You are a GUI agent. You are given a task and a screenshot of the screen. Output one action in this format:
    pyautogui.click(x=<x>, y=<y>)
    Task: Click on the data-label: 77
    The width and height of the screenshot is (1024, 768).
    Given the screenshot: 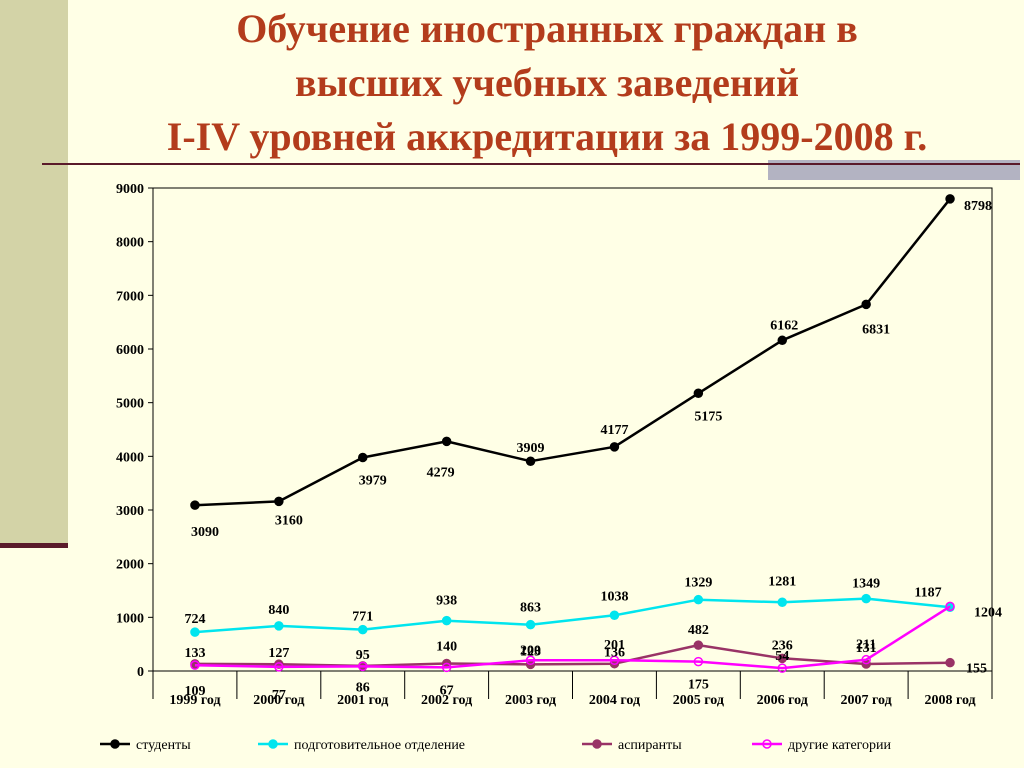 What is the action you would take?
    pyautogui.click(x=279, y=695)
    